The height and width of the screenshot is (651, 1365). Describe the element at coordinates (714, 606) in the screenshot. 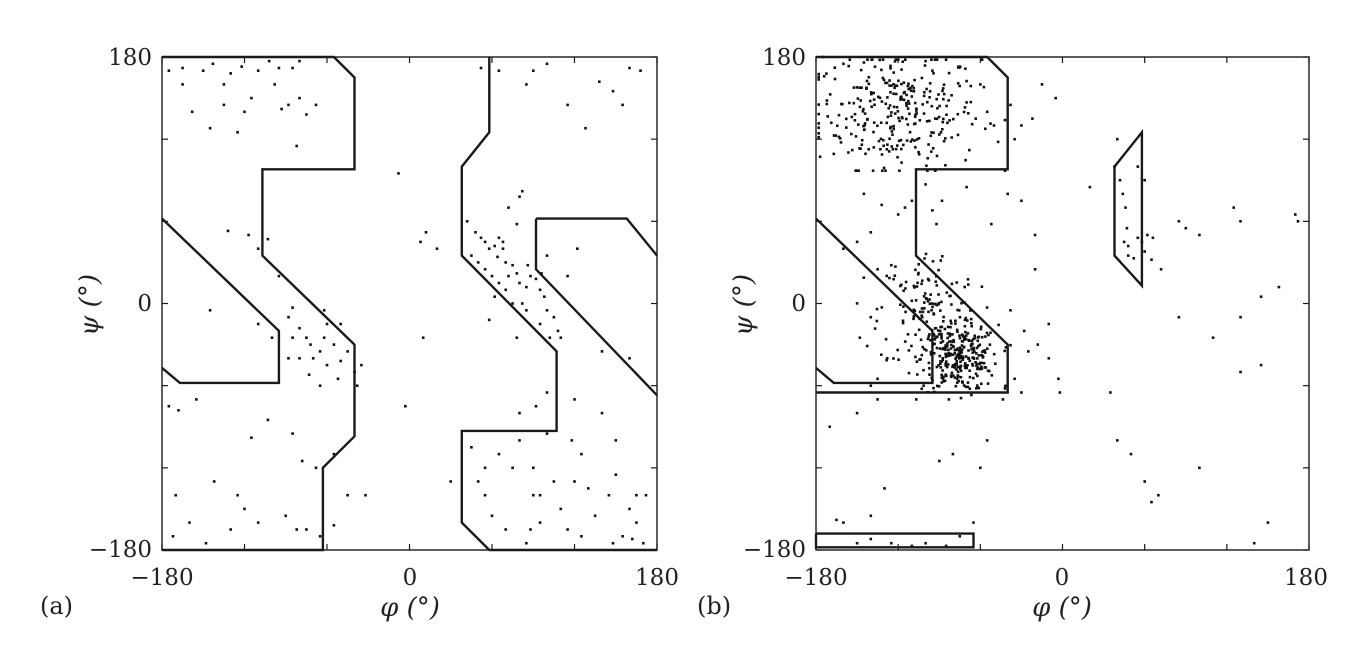

I see `panel-b-label: (b)` at that location.